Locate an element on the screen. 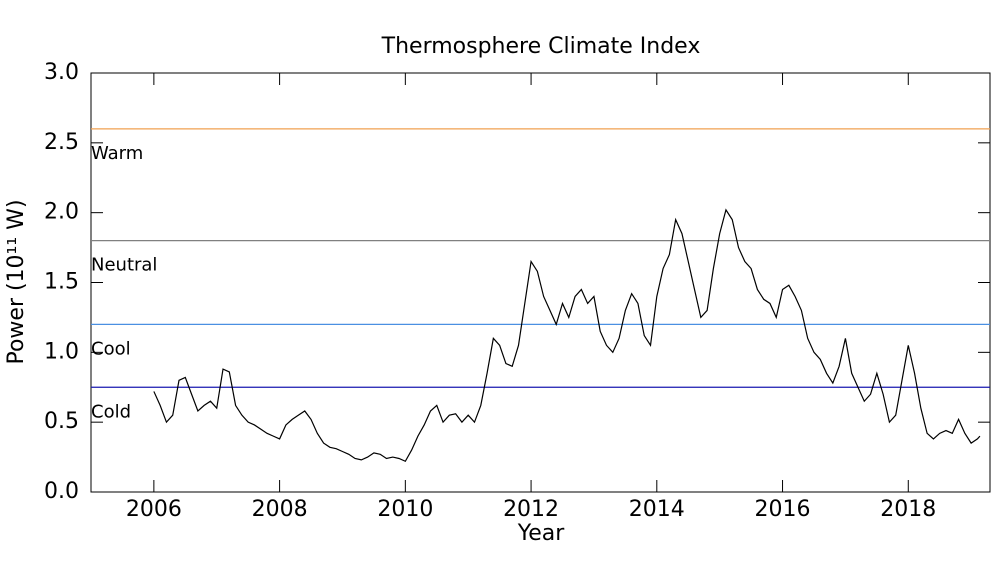 The width and height of the screenshot is (1000, 567). x-tick-label: 2012 is located at coordinates (531, 509).